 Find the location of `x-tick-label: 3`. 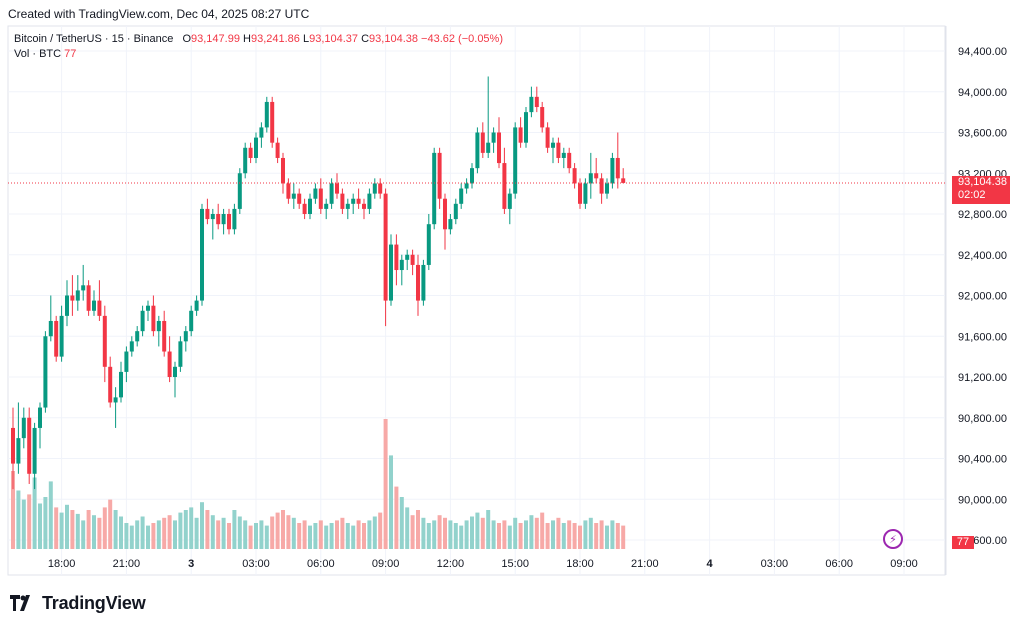

x-tick-label: 3 is located at coordinates (191, 564).